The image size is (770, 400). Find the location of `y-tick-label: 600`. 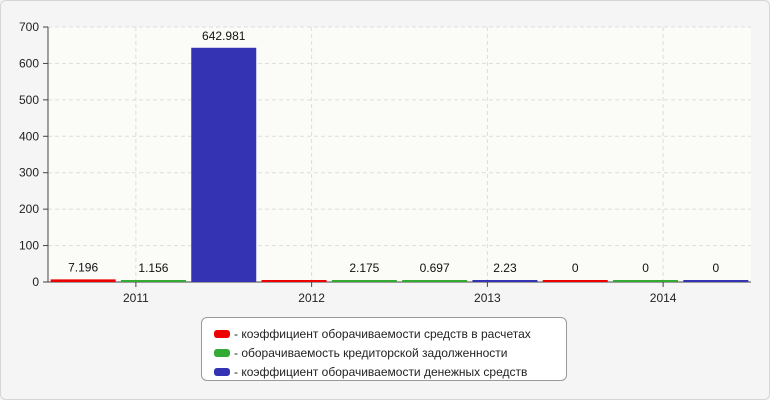

y-tick-label: 600 is located at coordinates (29, 63).